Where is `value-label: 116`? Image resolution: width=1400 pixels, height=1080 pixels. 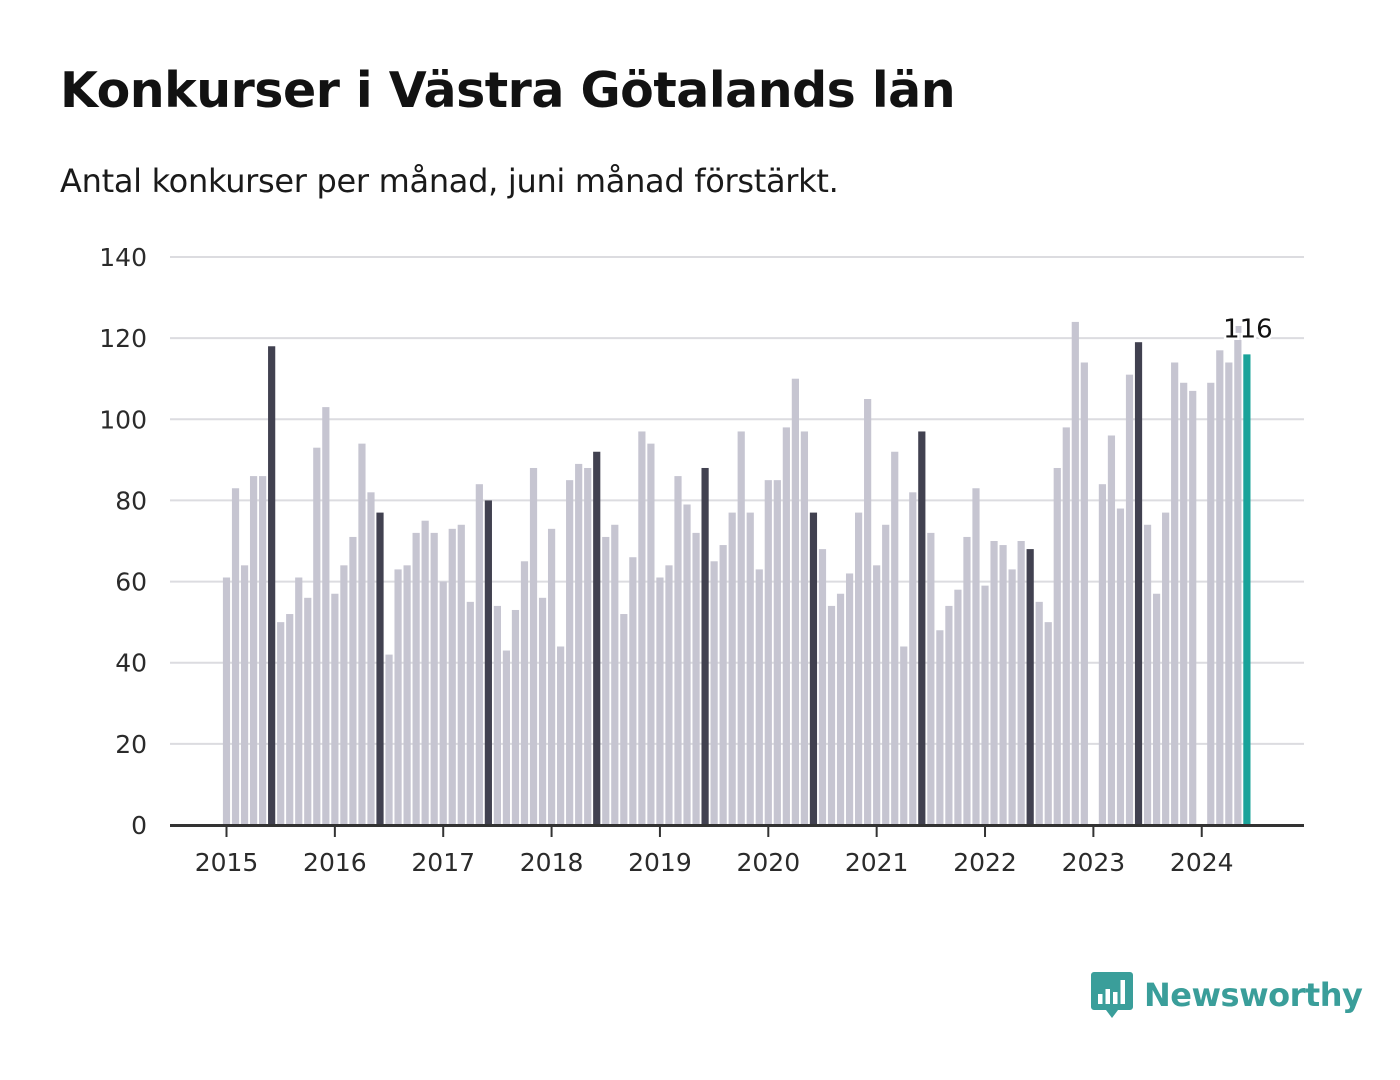 value-label: 116 is located at coordinates (1248, 329).